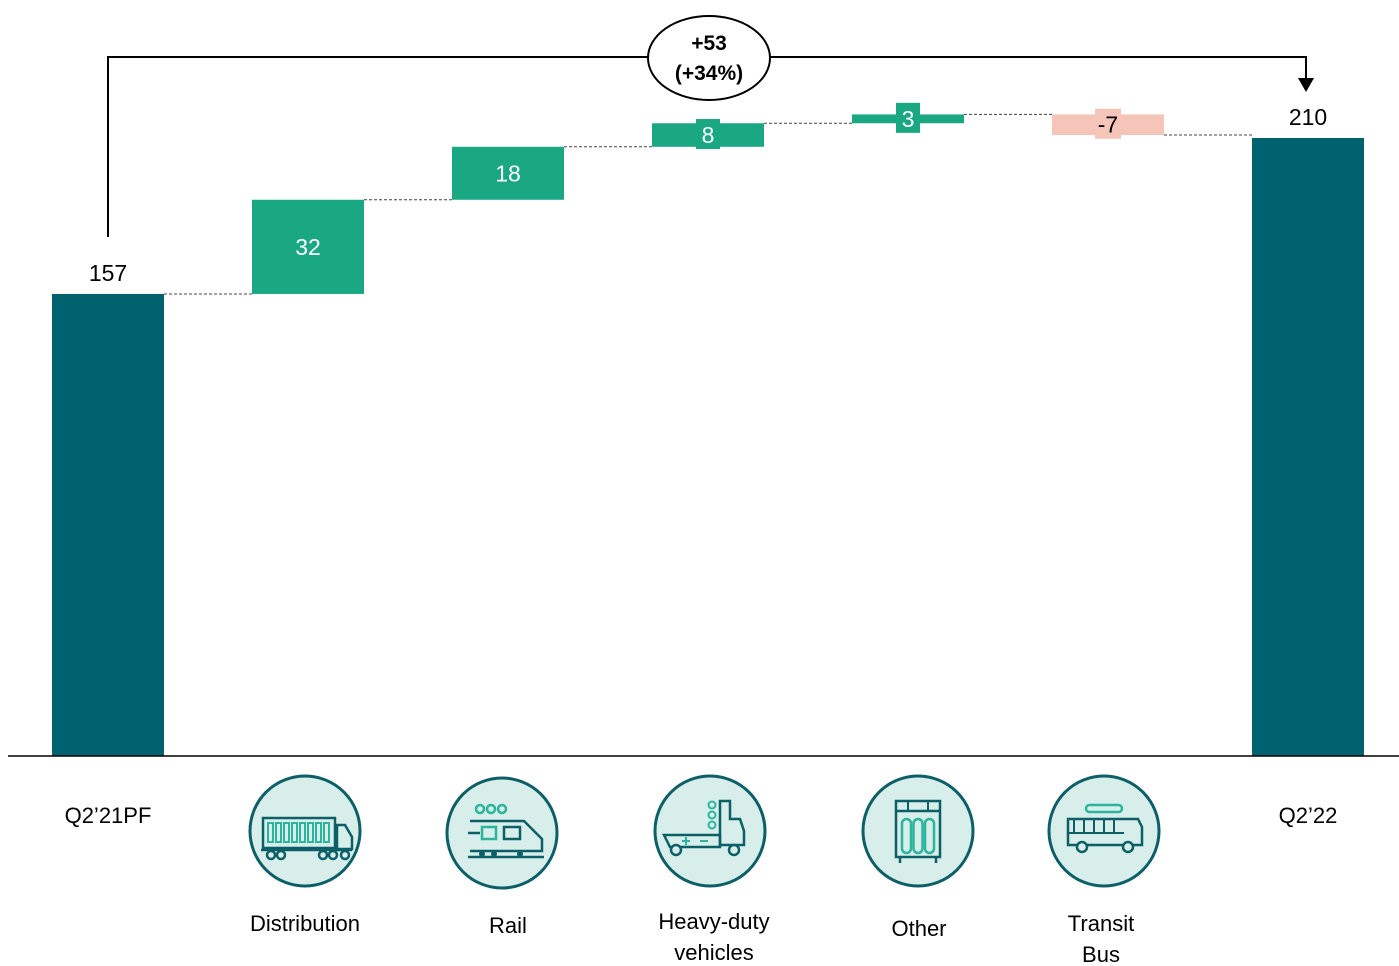 The height and width of the screenshot is (966, 1399). I want to click on category-label-rail: Rail, so click(508, 925).